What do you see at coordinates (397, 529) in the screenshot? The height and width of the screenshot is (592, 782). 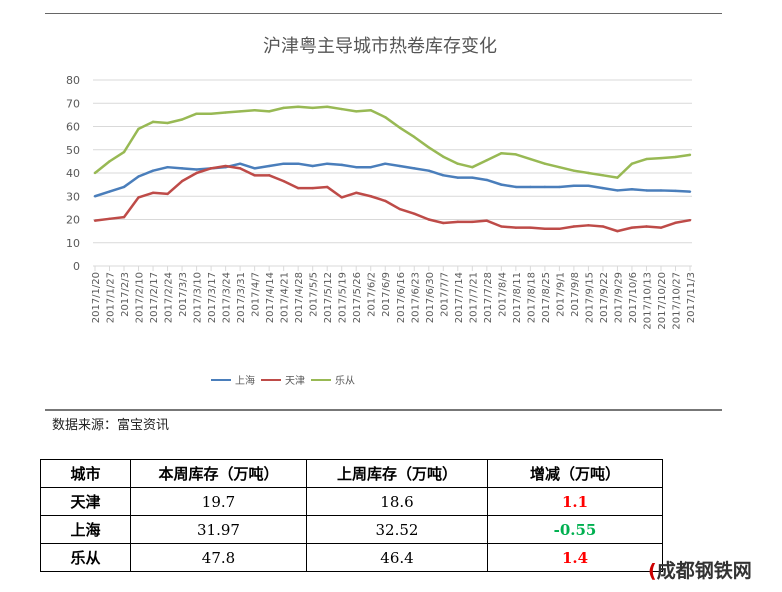 I see `last-week: 32.52` at bounding box center [397, 529].